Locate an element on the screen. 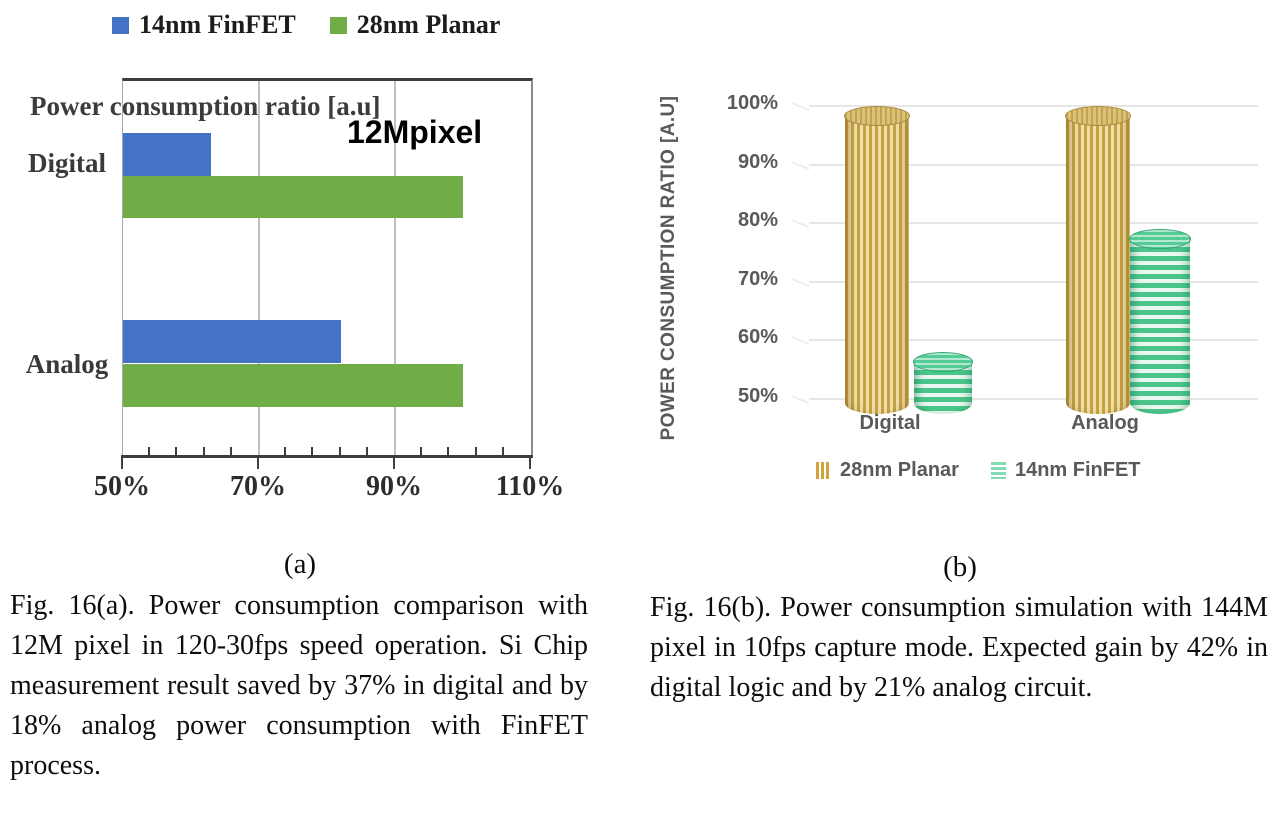 The image size is (1279, 838). y-tick-label: 80% is located at coordinates (757, 220).